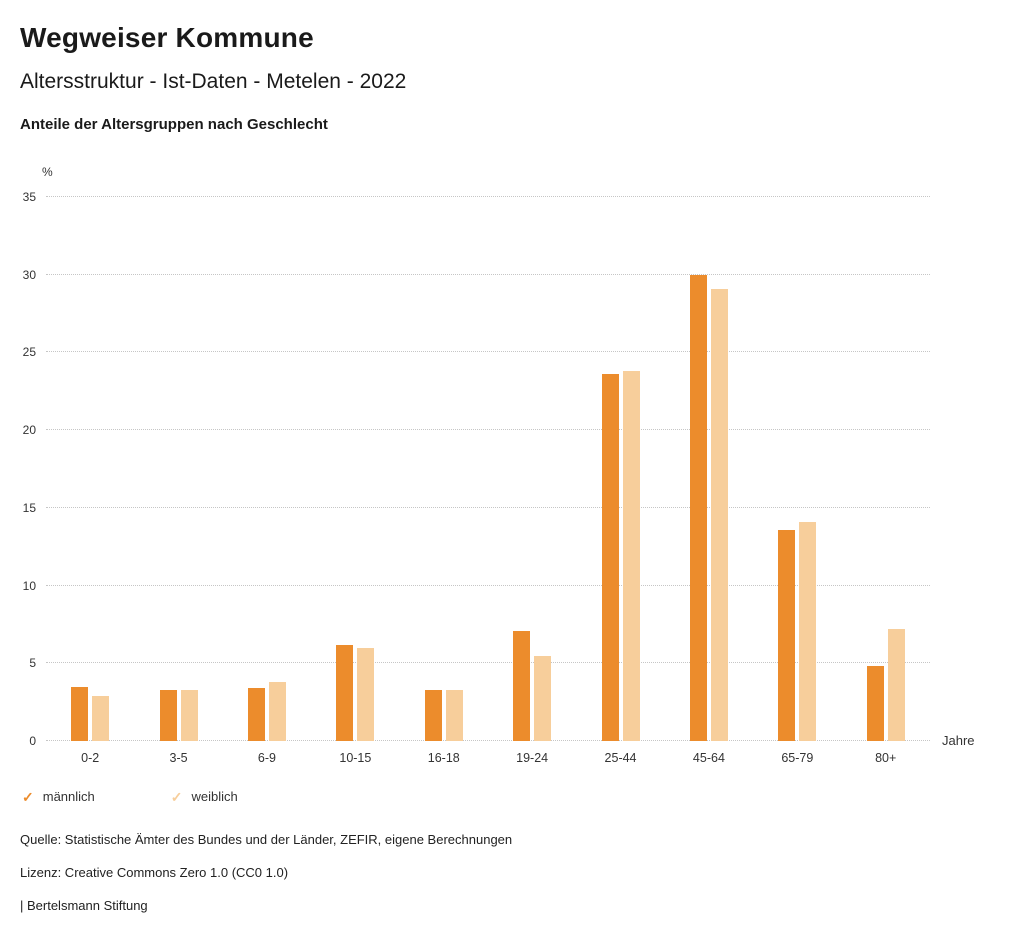  What do you see at coordinates (345, 692) in the screenshot?
I see `bar-männlich-10-15` at bounding box center [345, 692].